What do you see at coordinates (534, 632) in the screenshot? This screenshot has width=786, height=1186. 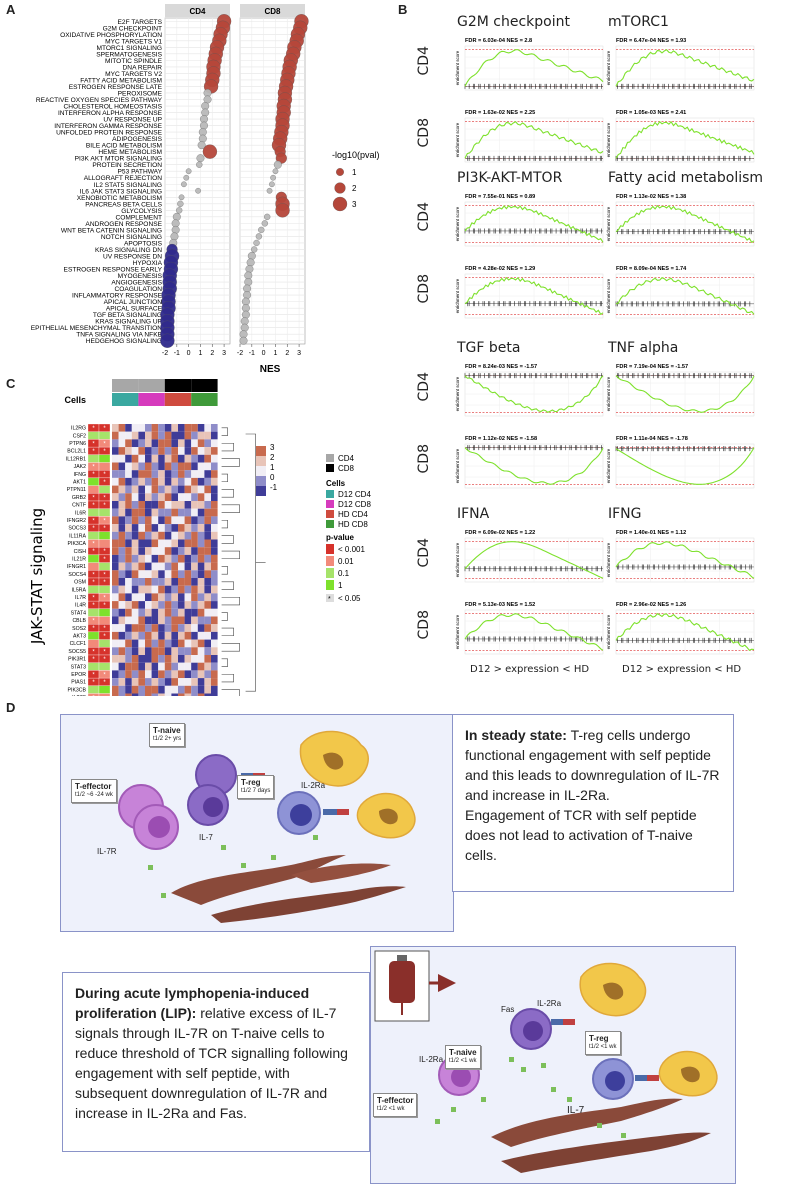 I see `enrichment-curve` at bounding box center [534, 632].